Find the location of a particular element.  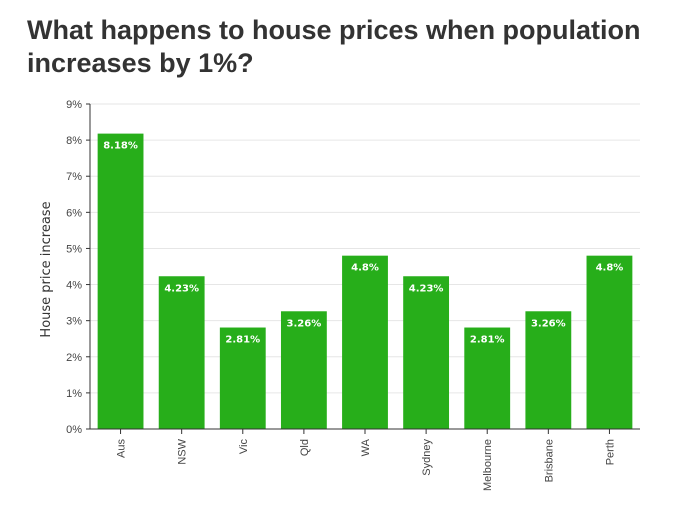

x-tick-label: Aus is located at coordinates (122, 448).